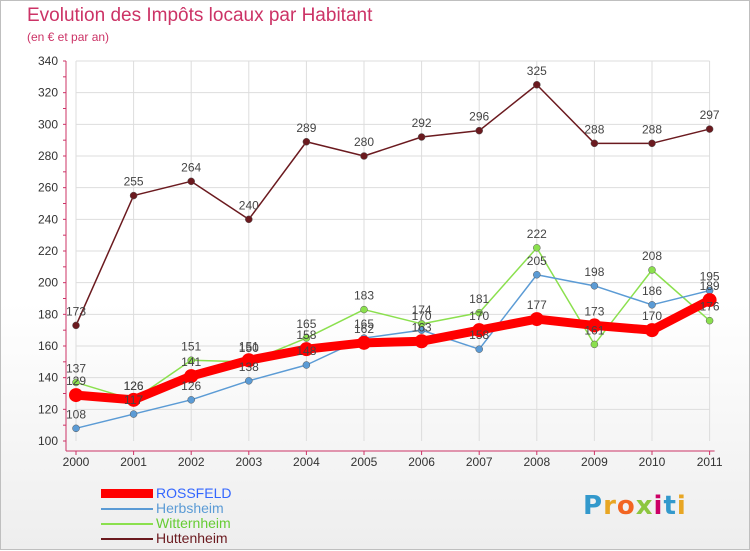 Image resolution: width=750 pixels, height=551 pixels. What do you see at coordinates (681, 506) in the screenshot?
I see `logo-letter: i` at bounding box center [681, 506].